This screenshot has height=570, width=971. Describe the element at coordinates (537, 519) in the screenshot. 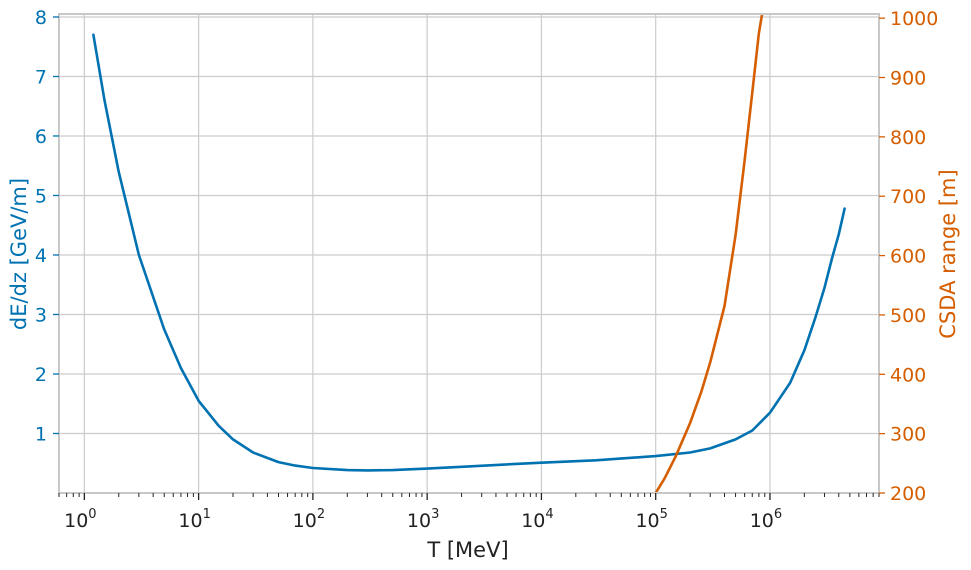

I see `x-tick-label: 10⁴` at that location.